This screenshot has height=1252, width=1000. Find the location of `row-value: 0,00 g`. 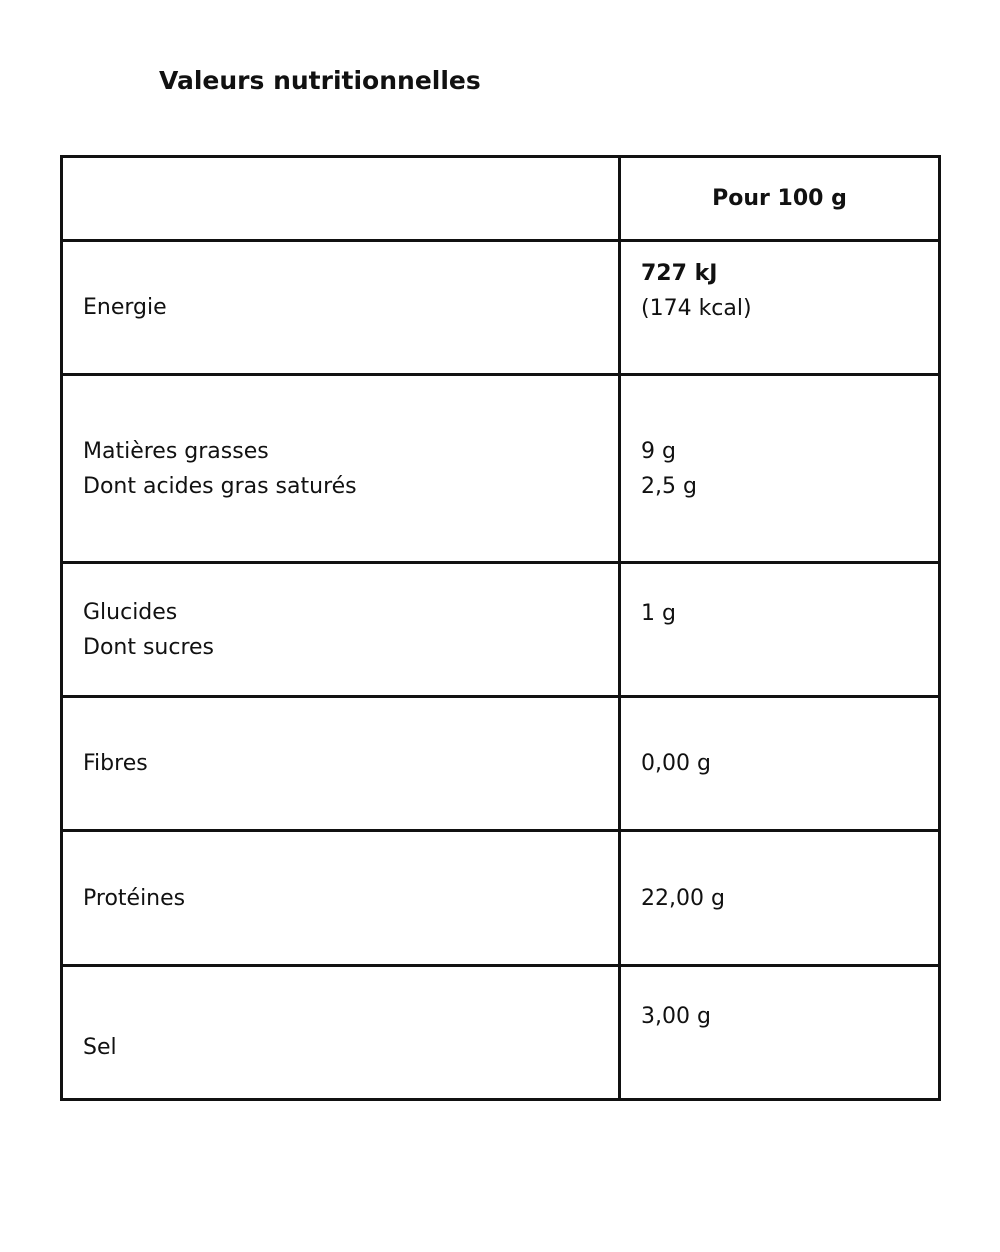

row-value: 0,00 g is located at coordinates (676, 763).